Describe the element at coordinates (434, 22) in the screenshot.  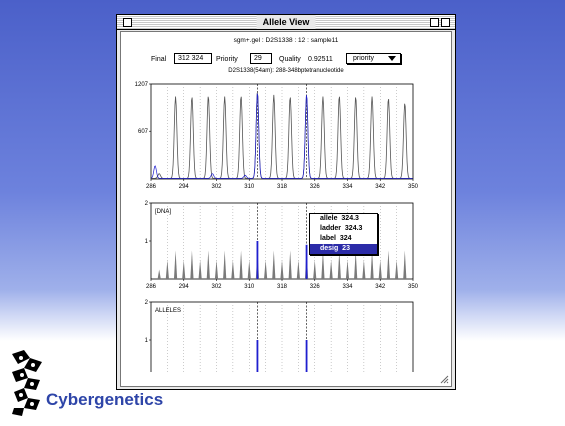
I see `zoom-box-icon` at that location.